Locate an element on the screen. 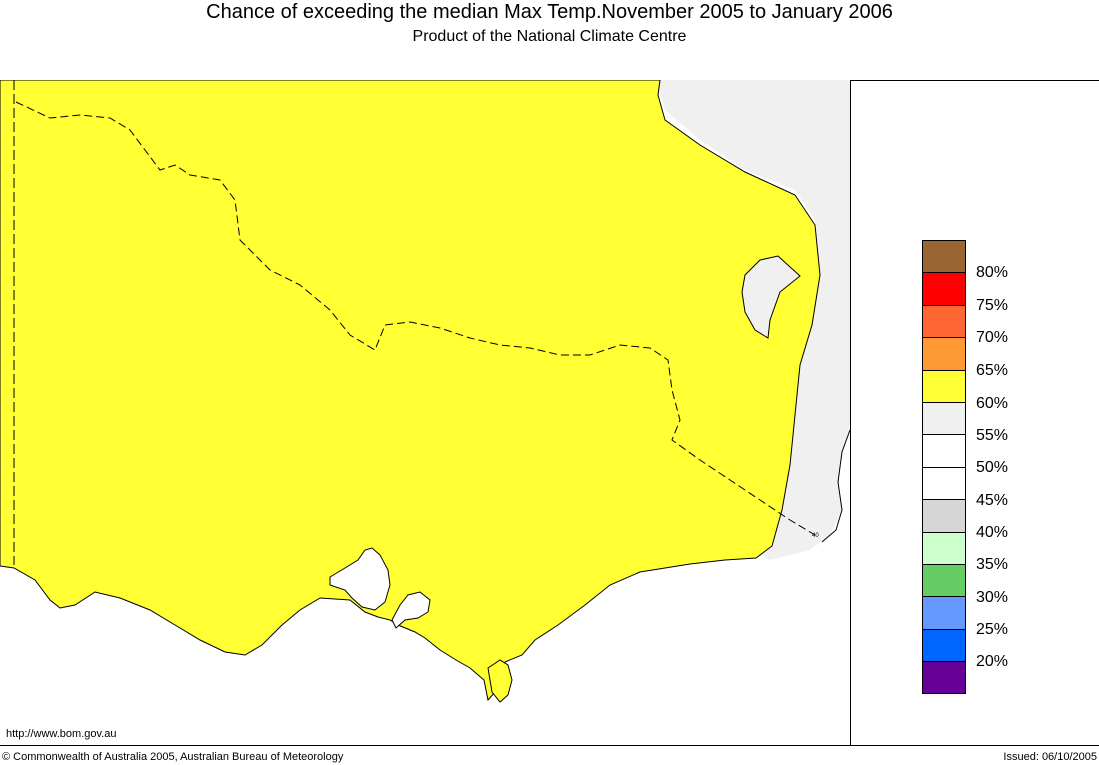 Image resolution: width=1099 pixels, height=765 pixels. legend-label: 35% is located at coordinates (992, 564).